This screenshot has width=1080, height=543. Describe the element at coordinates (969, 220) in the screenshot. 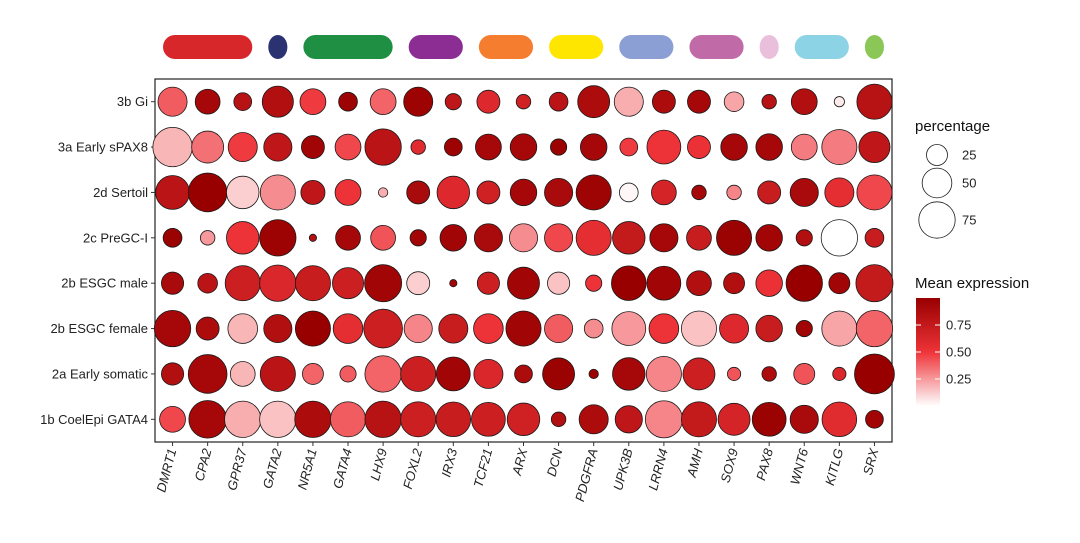

I see `percentage-legend-label: 75` at that location.